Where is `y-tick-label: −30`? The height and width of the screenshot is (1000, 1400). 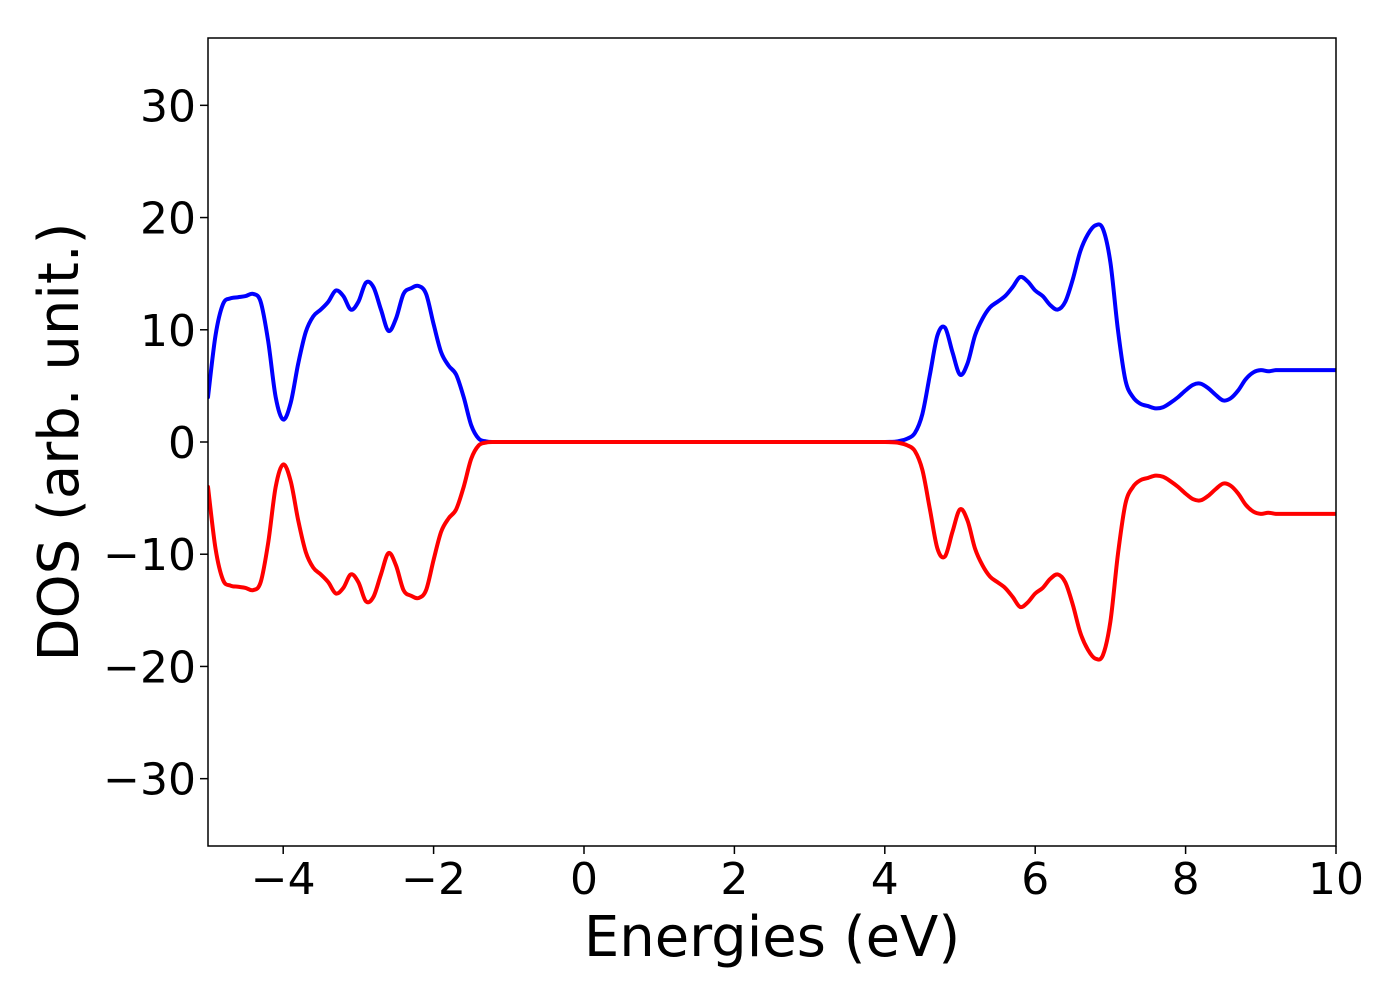
y-tick-label: −30 is located at coordinates (149, 780).